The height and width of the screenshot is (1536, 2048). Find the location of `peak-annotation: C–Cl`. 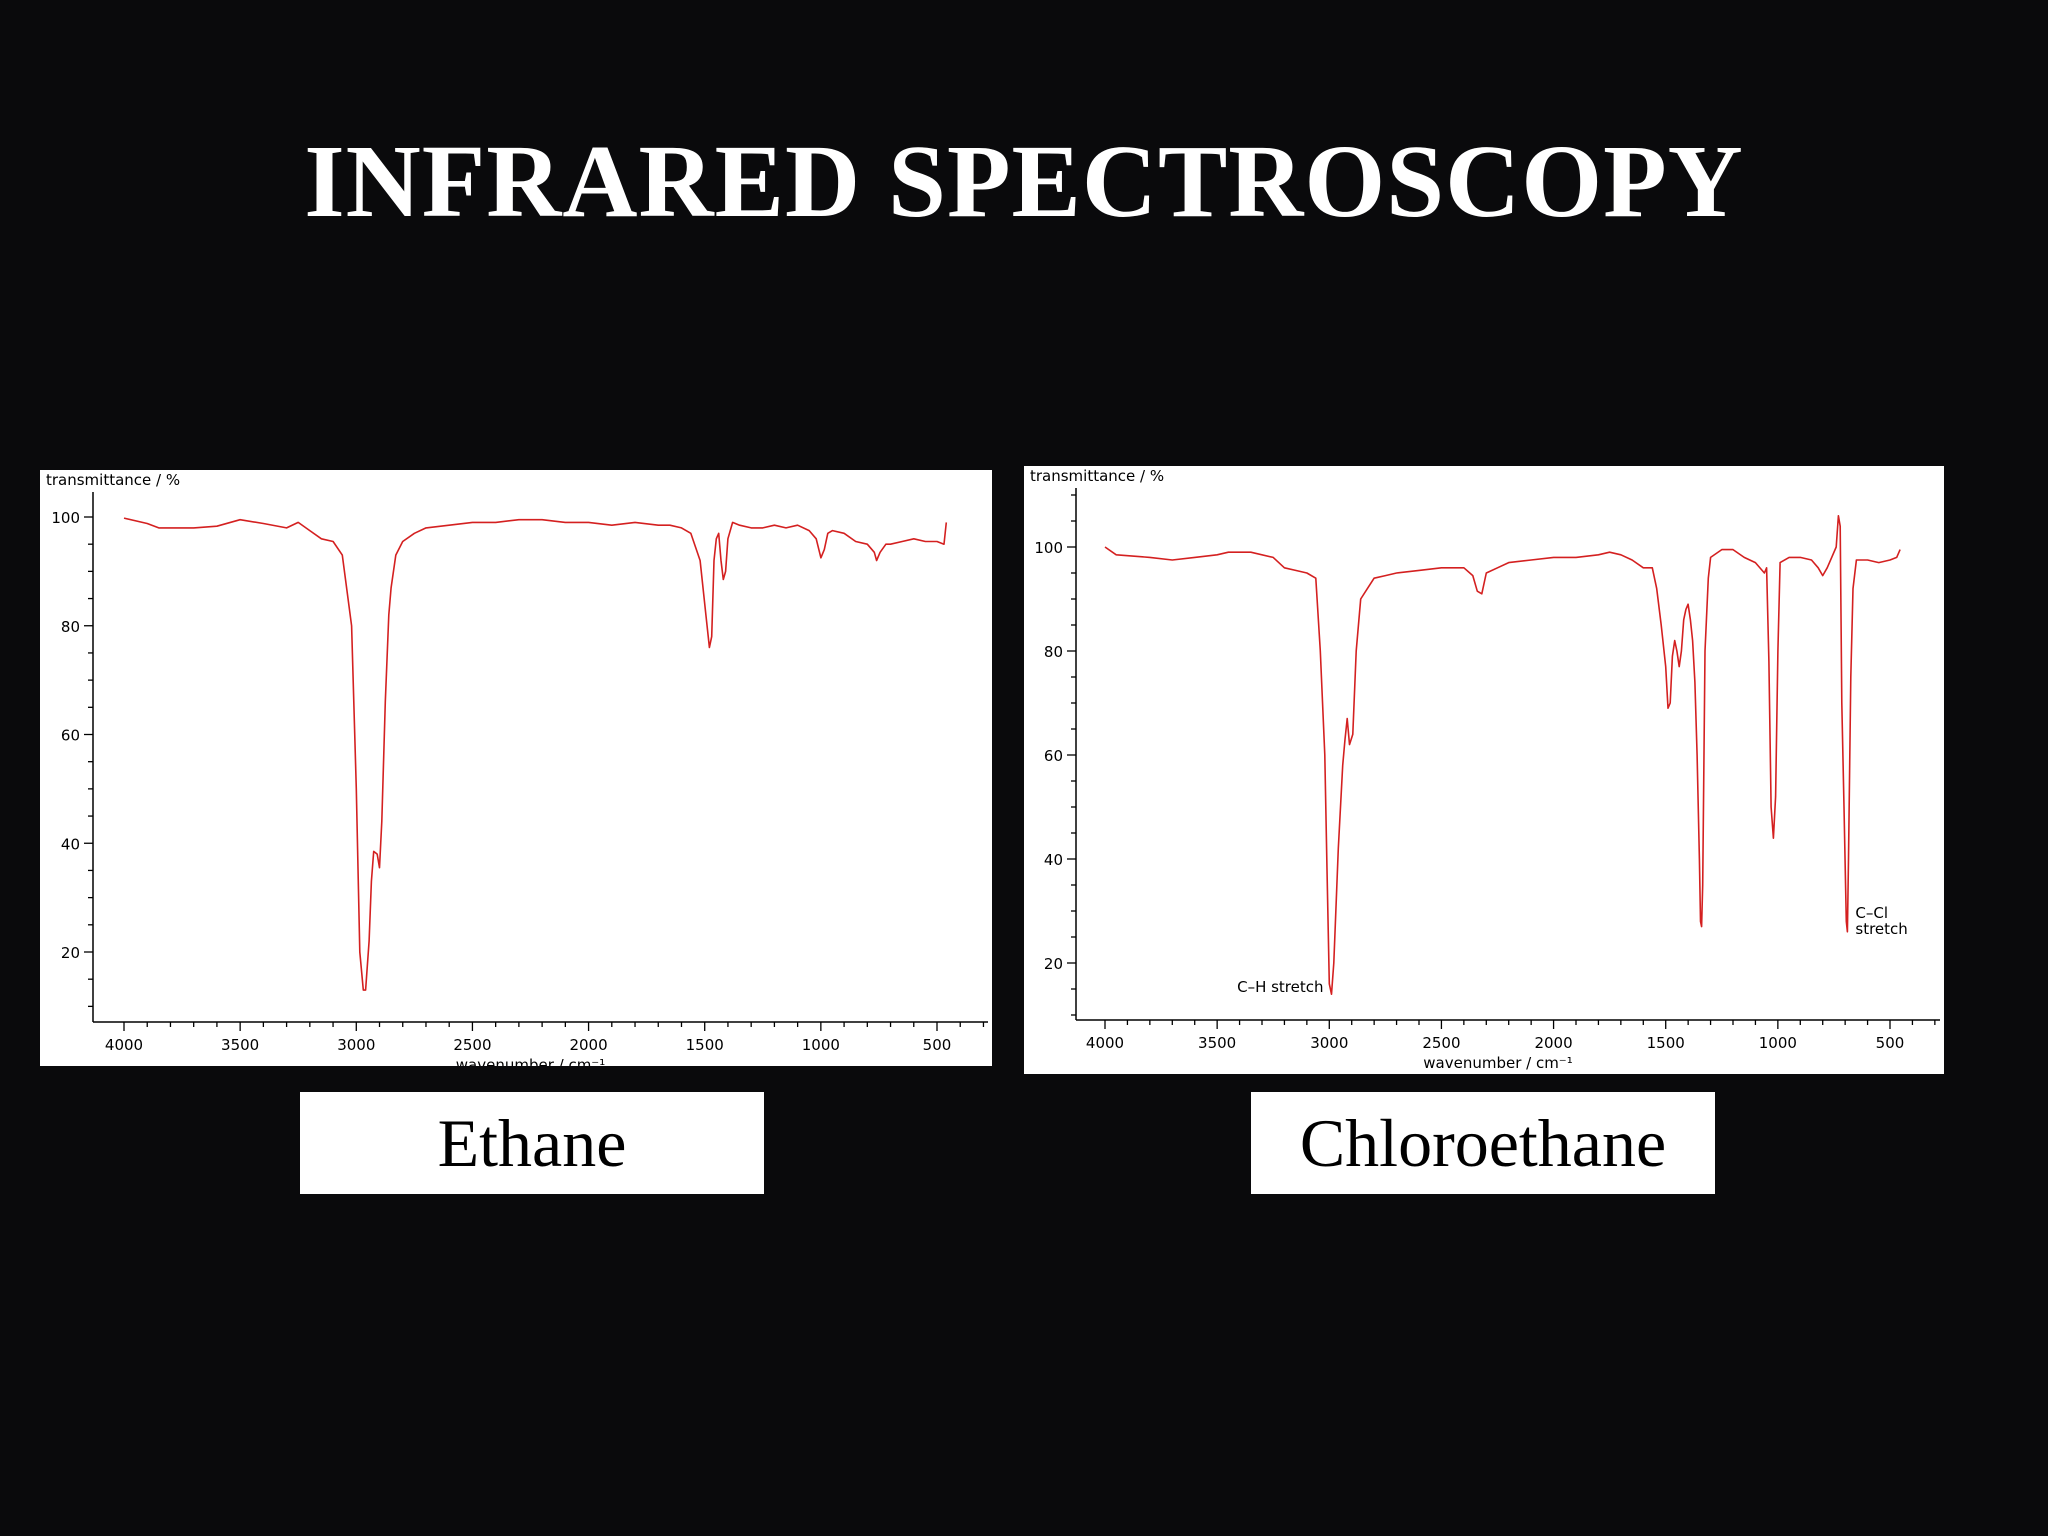

peak-annotation: C–Cl is located at coordinates (1871, 913).